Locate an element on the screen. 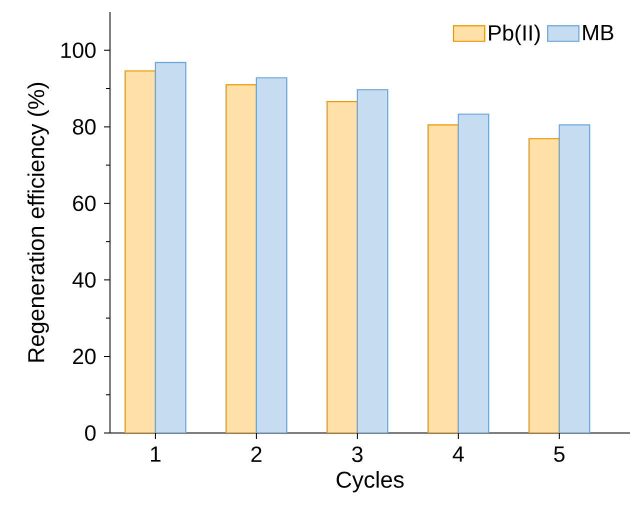 This screenshot has width=633, height=511. legend-label: MB is located at coordinates (598, 32).